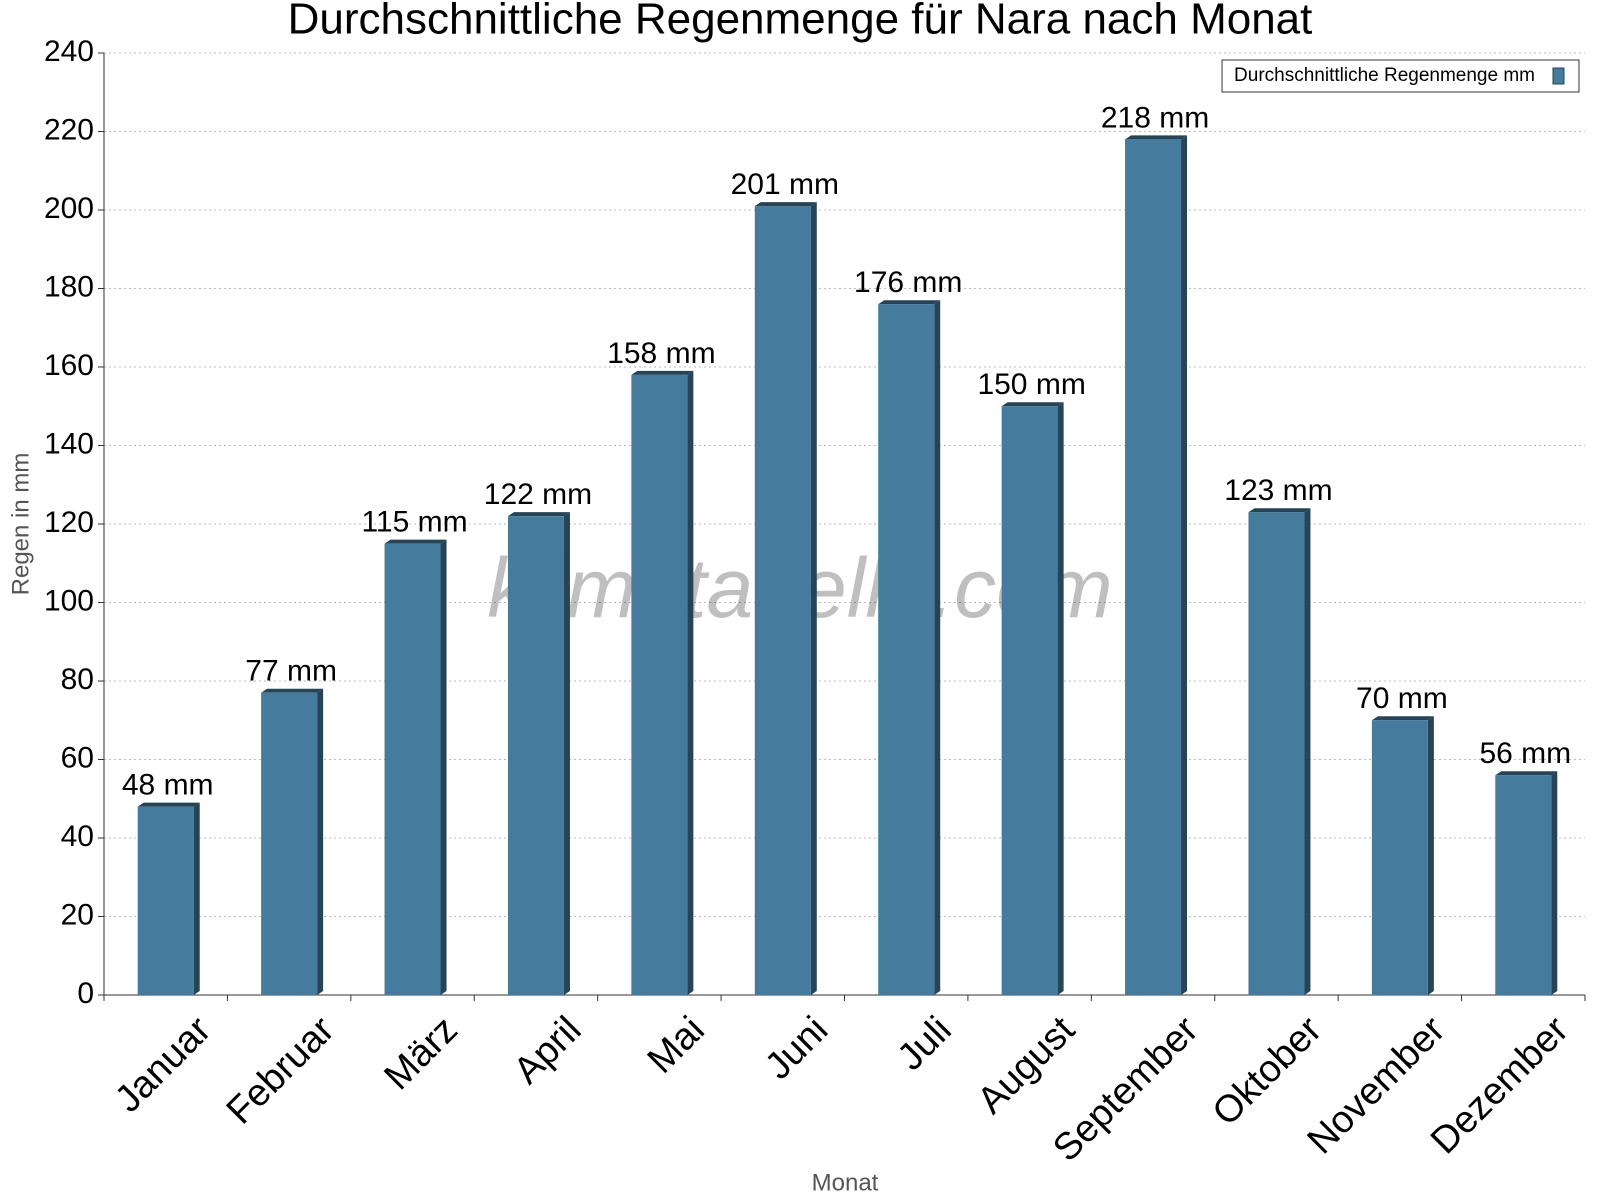 This screenshot has height=1200, width=1600. What do you see at coordinates (908, 282) in the screenshot?
I see `value-label: 176 mm` at bounding box center [908, 282].